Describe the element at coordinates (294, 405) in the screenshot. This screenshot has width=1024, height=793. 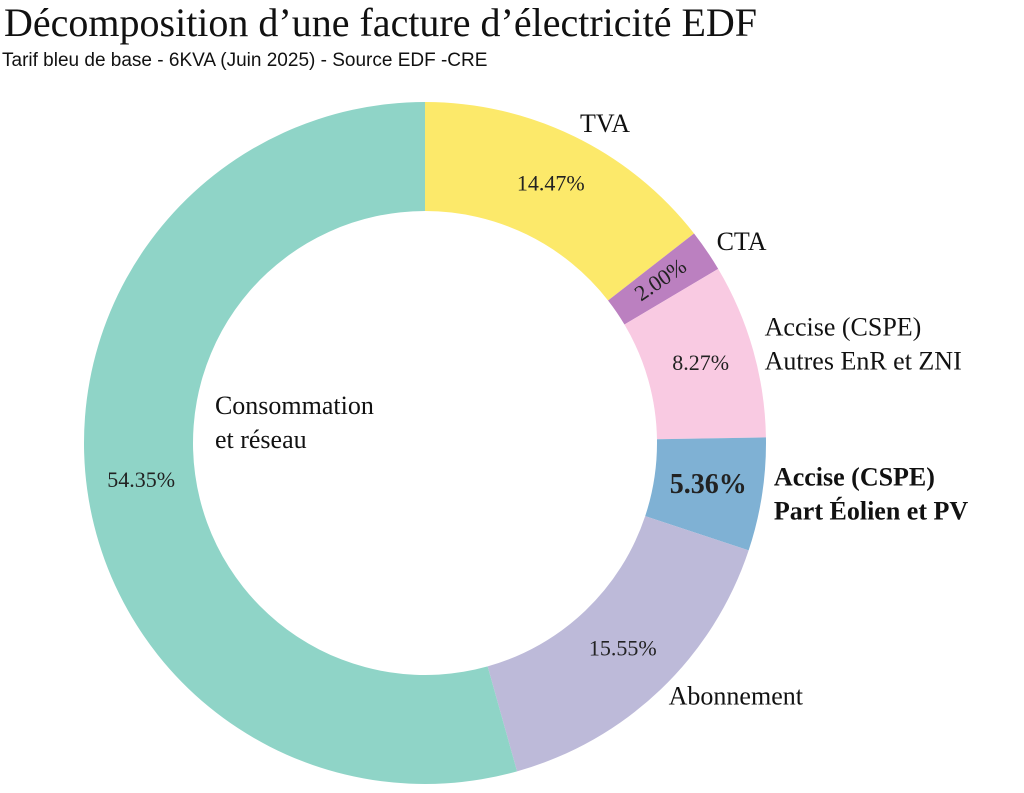
I see `category-label: Consommation` at that location.